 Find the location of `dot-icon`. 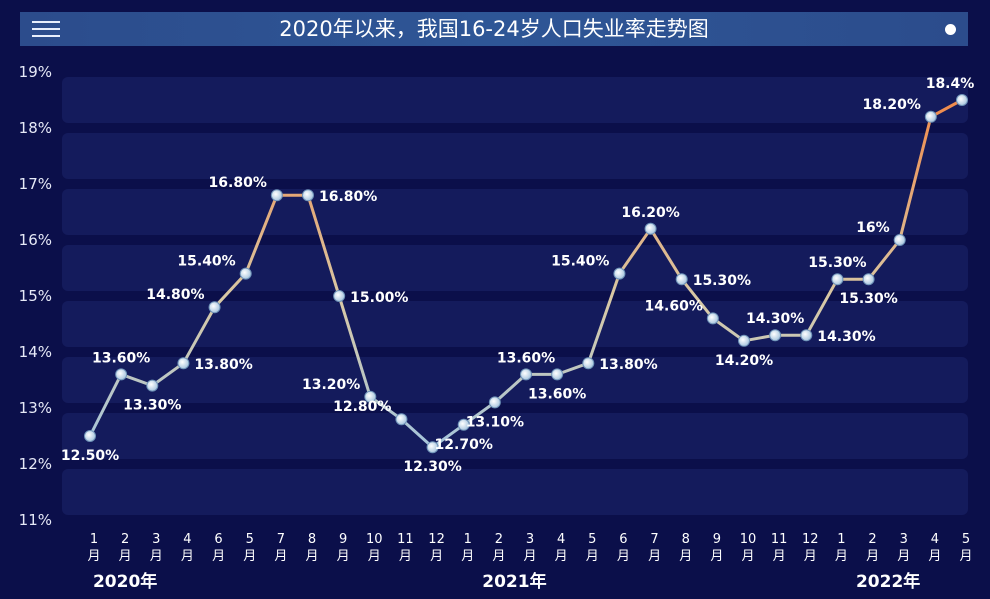

dot-icon is located at coordinates (950, 29).